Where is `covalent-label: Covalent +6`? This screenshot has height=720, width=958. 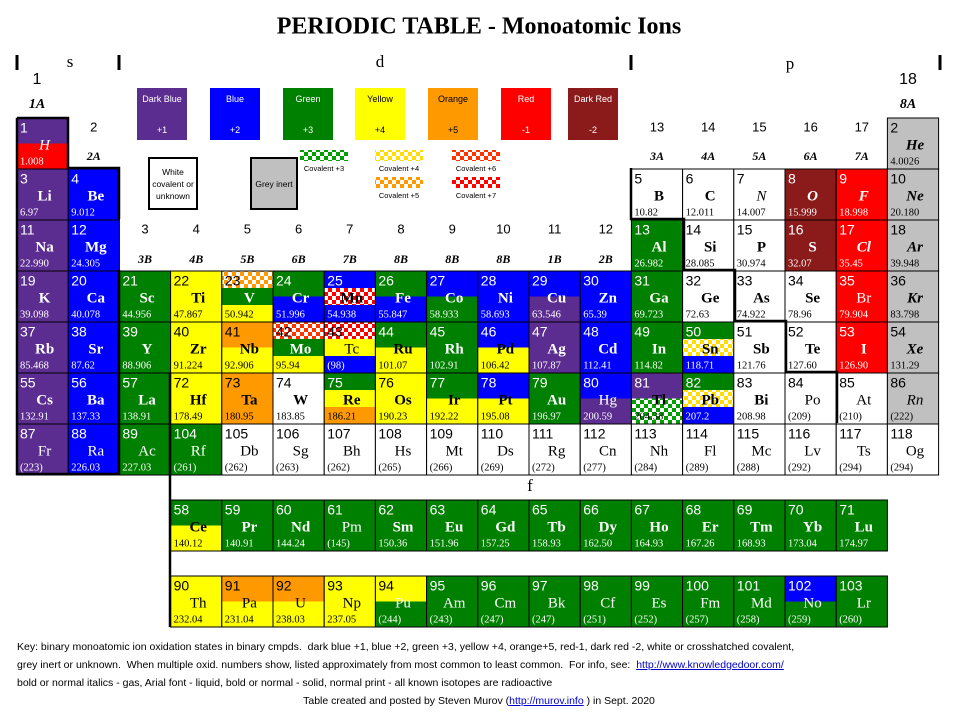
covalent-label: Covalent +6 is located at coordinates (476, 168).